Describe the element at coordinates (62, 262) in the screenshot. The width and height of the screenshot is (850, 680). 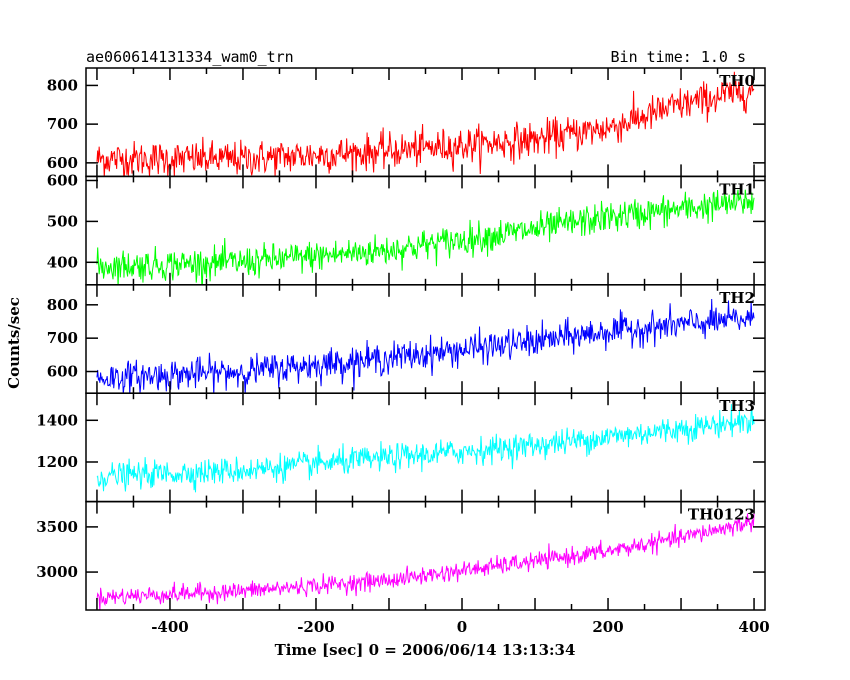
I see `y-tick-label: 400` at that location.